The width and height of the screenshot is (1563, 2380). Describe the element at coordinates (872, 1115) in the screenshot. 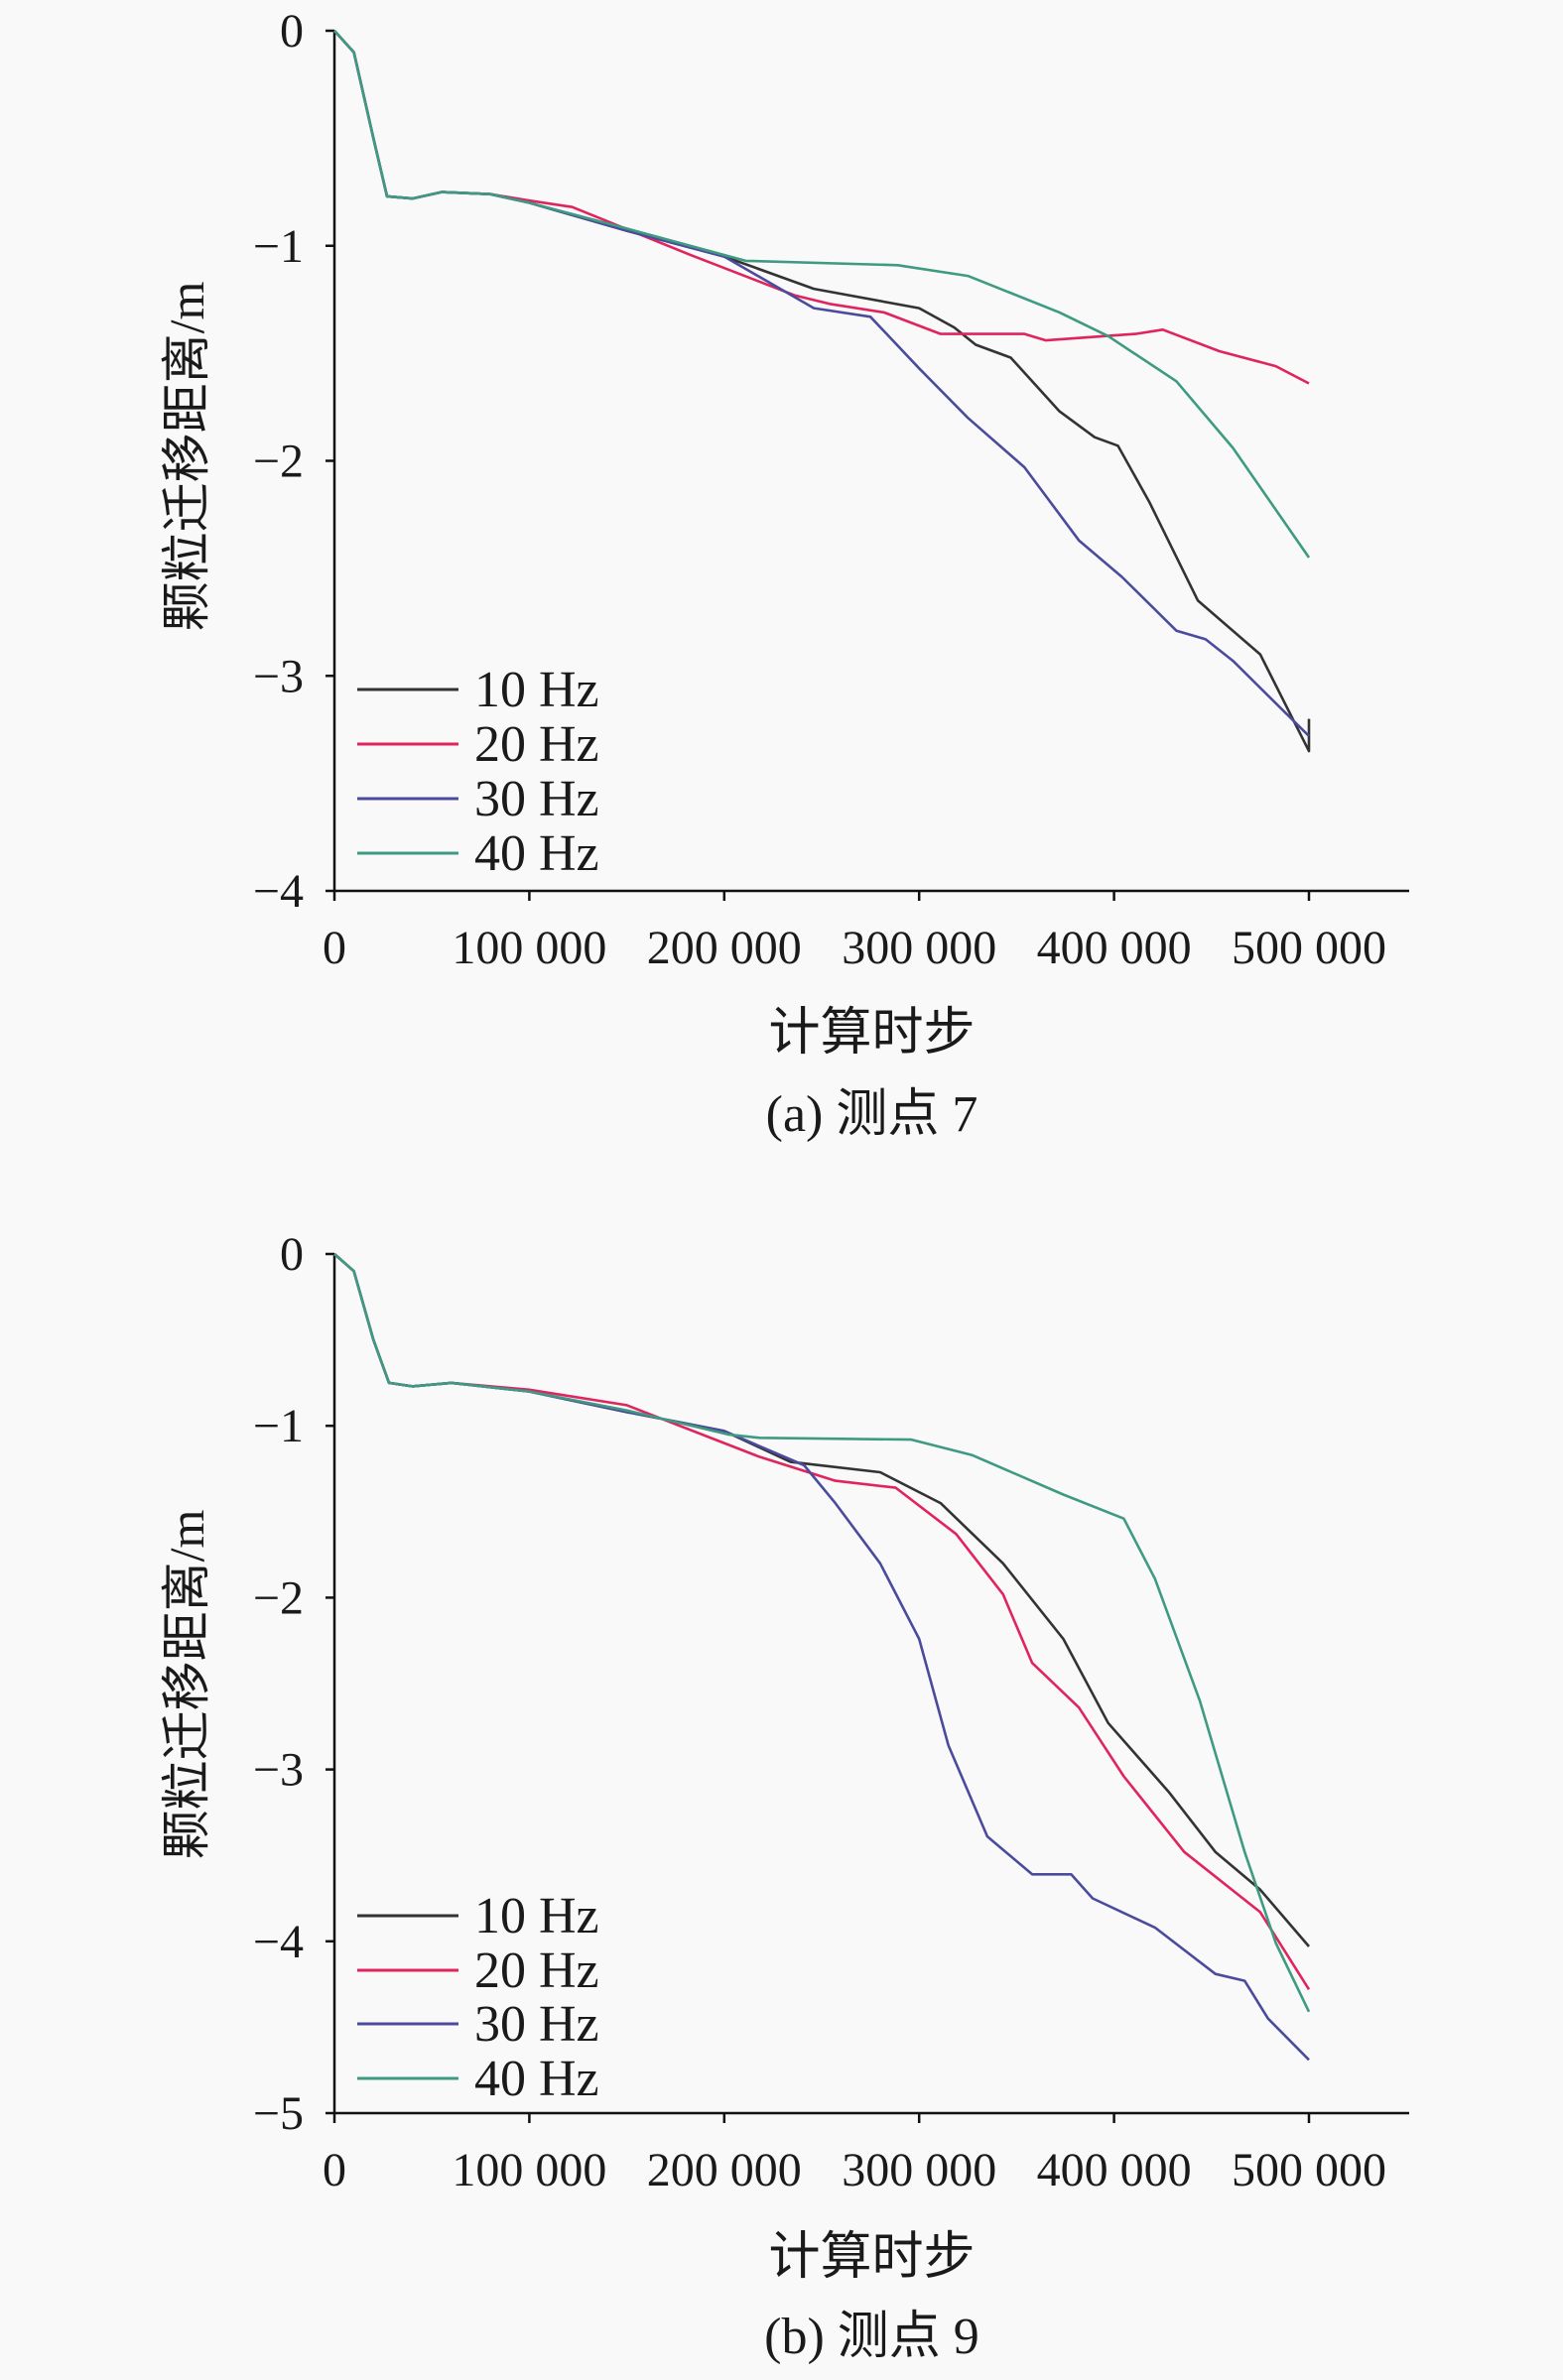

I see `chart-caption: (a) 测点 7` at that location.